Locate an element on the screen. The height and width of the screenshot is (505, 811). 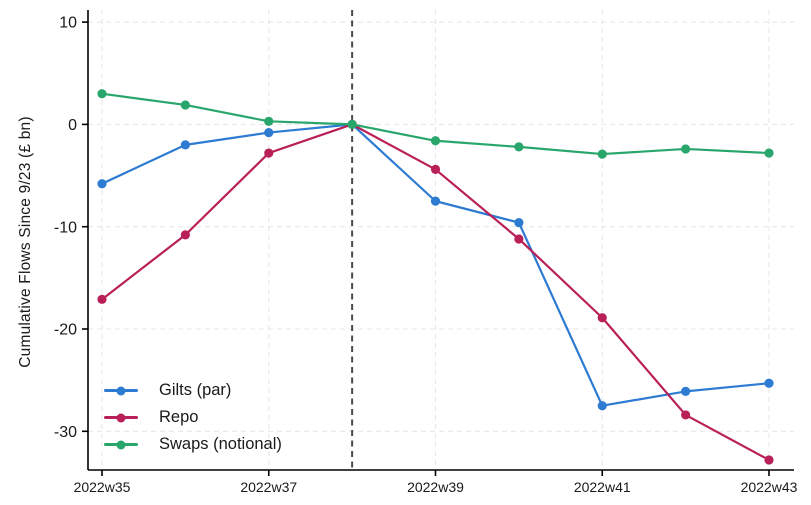
data-point-swaps-notional-2022w38 is located at coordinates (352, 124).